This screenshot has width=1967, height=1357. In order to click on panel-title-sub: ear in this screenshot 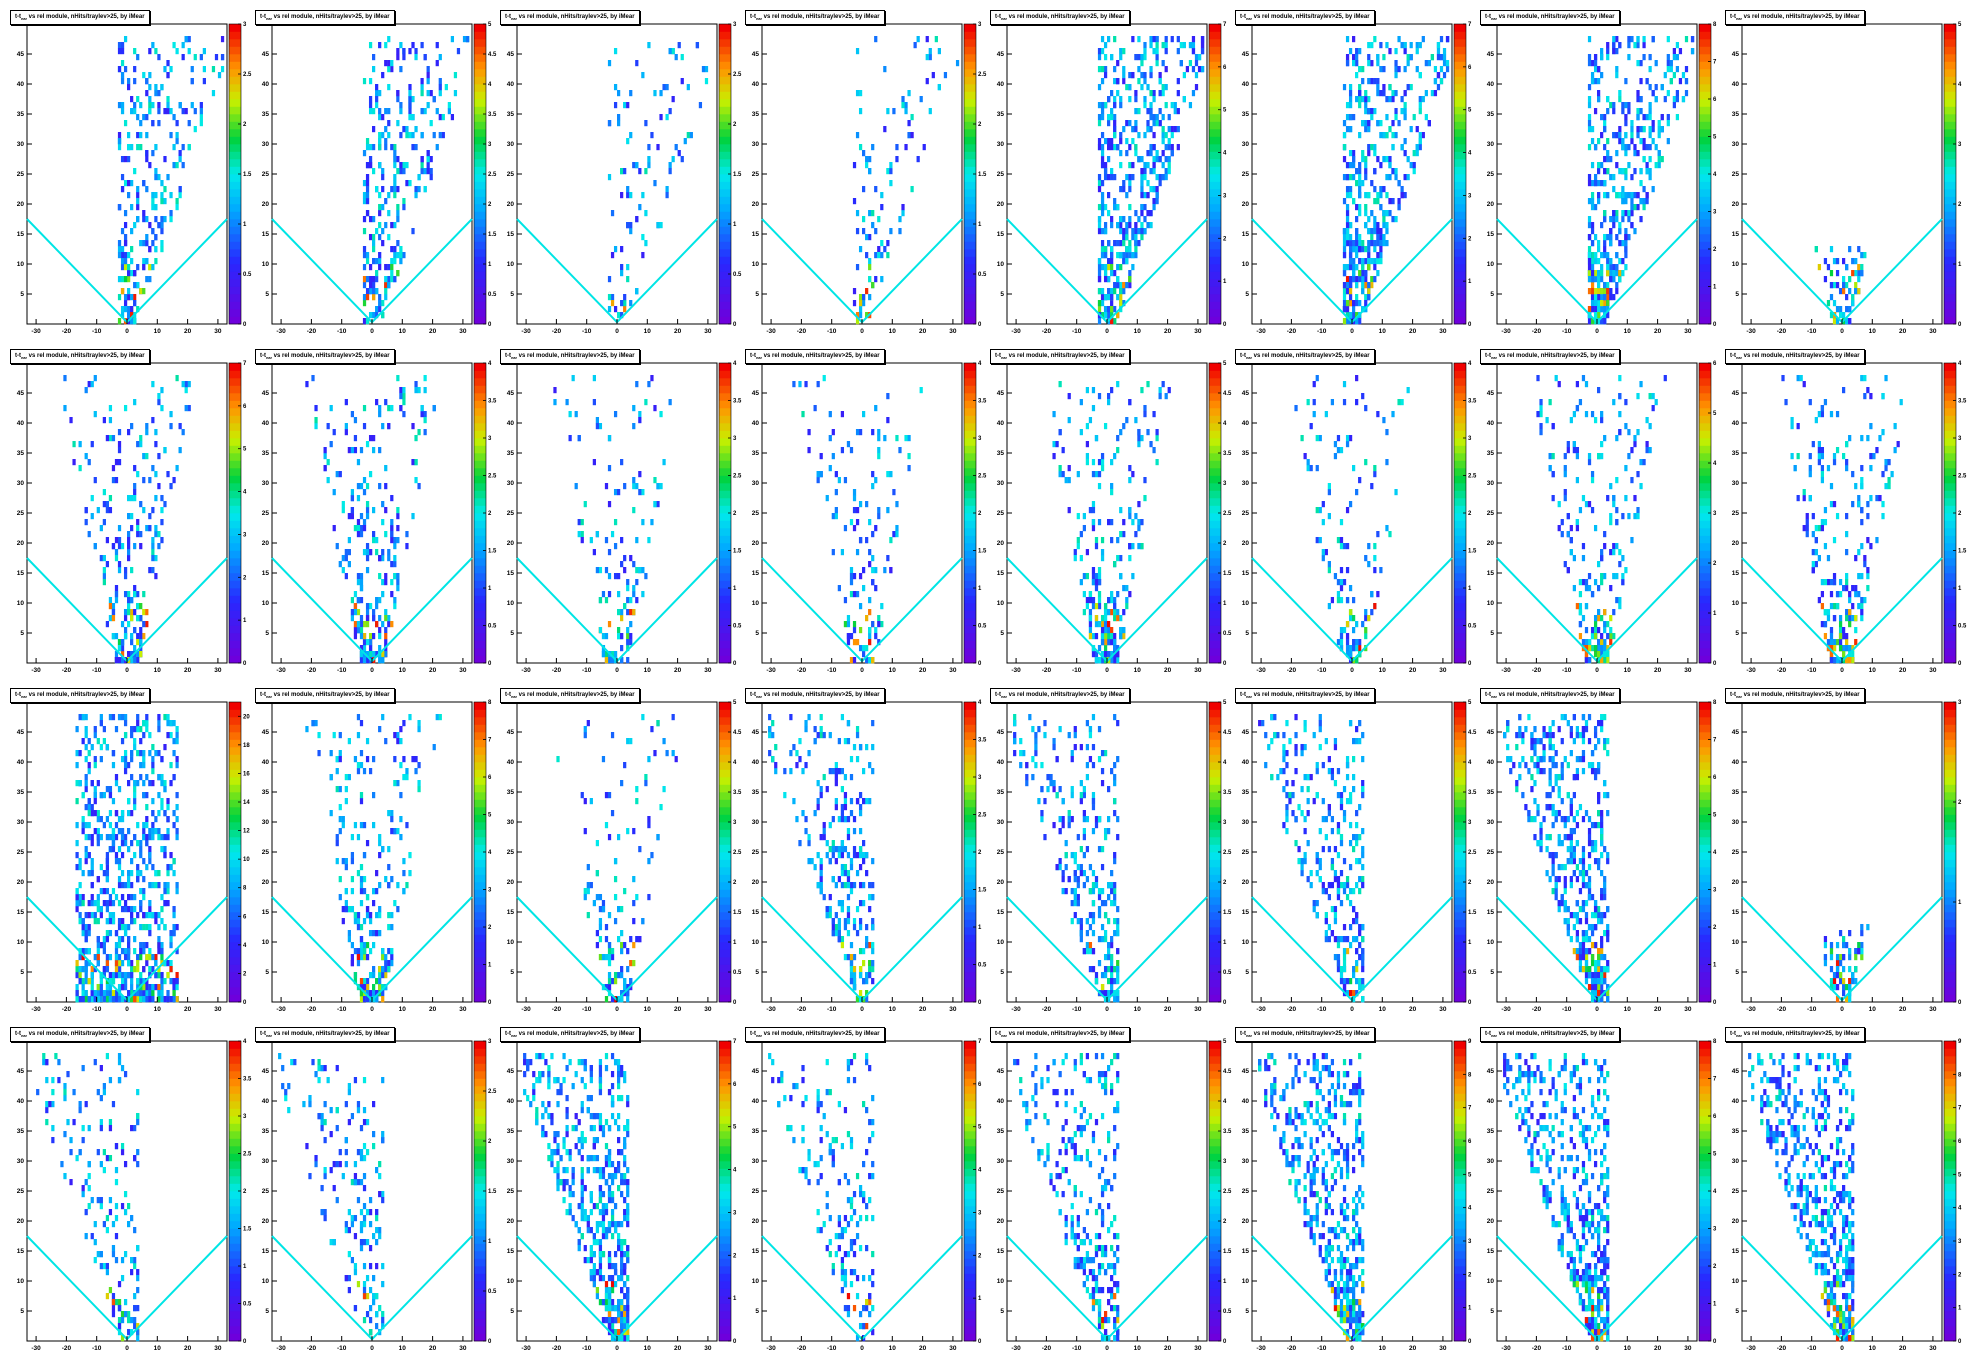, I will do `click(514, 19)`.